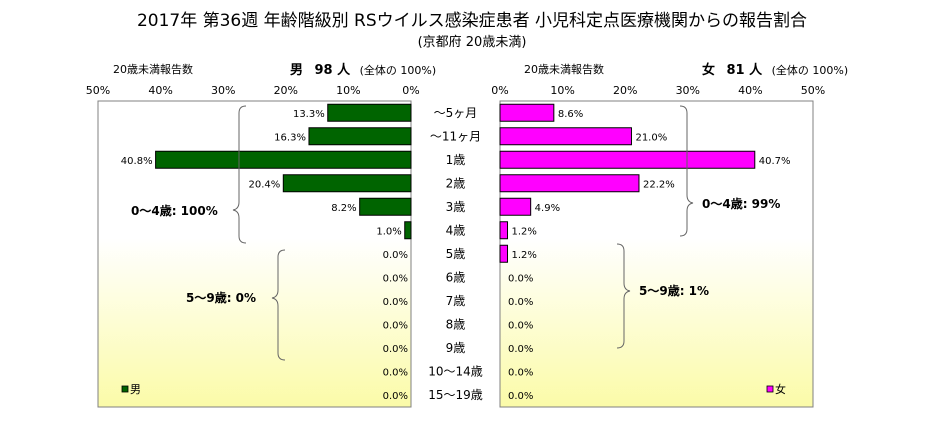 This screenshot has width=944, height=443. I want to click on female-header: 女 81 人 (全体の 100%), so click(775, 68).